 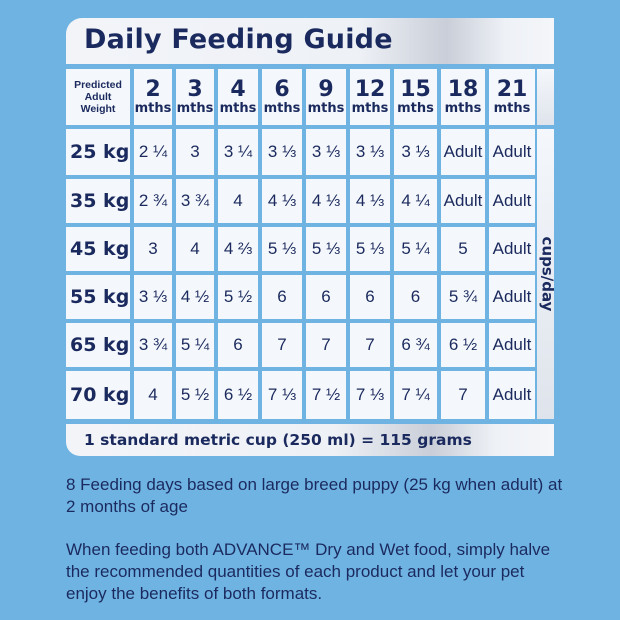 What do you see at coordinates (282, 89) in the screenshot?
I see `month-number: 6` at bounding box center [282, 89].